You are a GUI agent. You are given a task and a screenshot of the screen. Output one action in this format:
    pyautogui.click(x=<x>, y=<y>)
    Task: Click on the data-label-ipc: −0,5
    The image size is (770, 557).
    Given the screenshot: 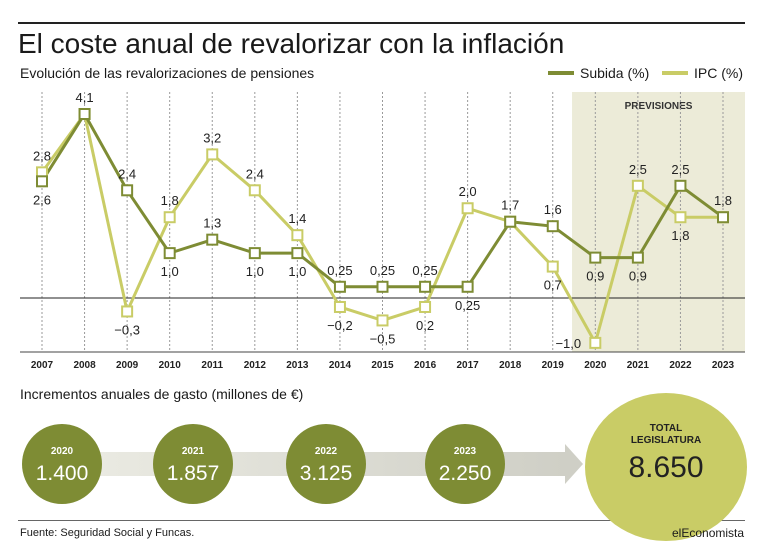 What is the action you would take?
    pyautogui.click(x=383, y=338)
    